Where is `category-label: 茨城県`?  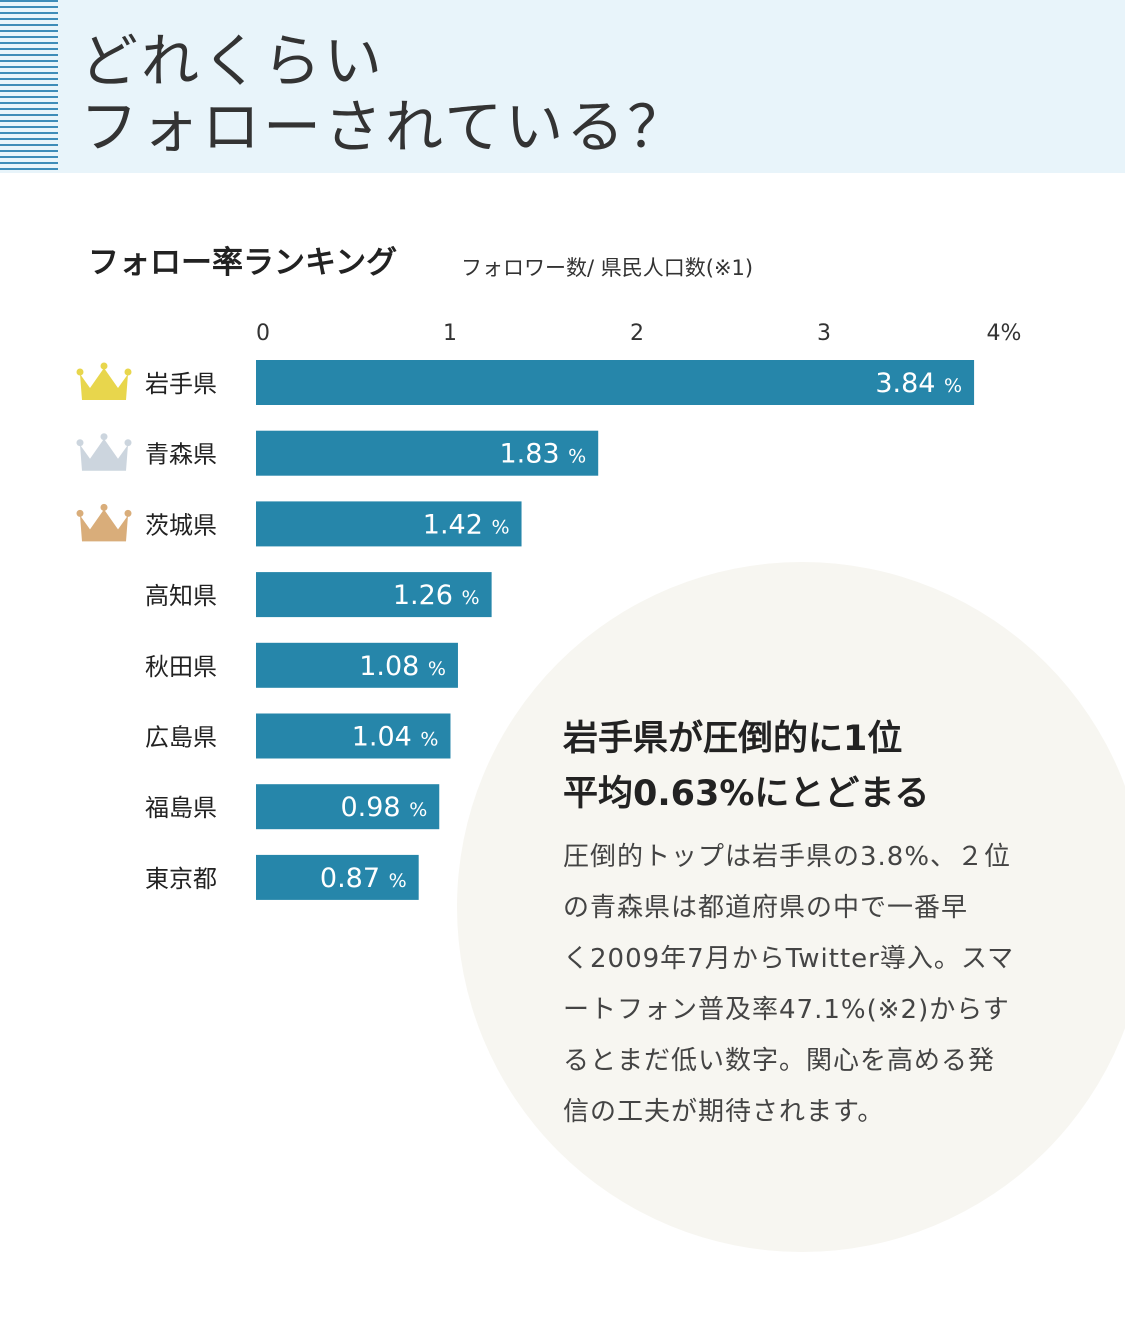
category-label: 茨城県 is located at coordinates (181, 525).